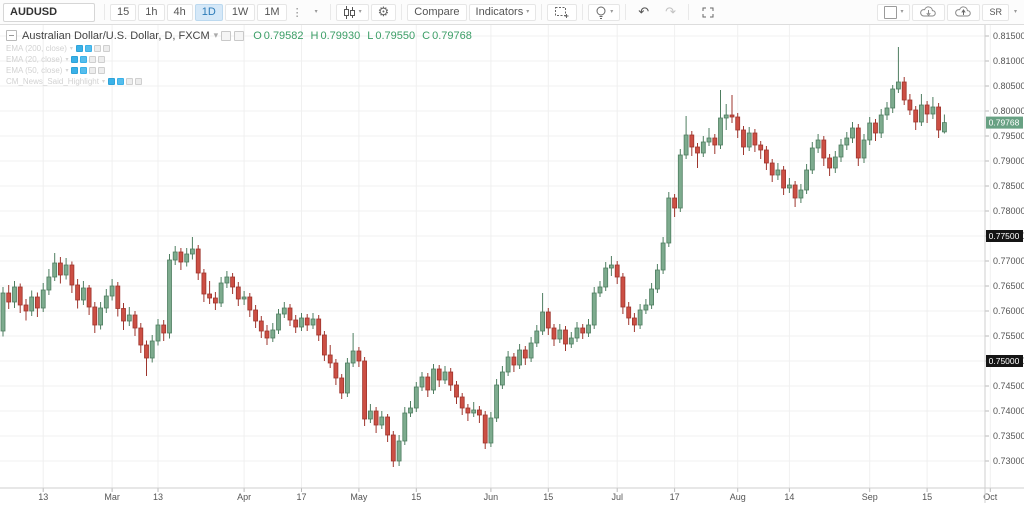  What do you see at coordinates (643, 12) in the screenshot?
I see `undo-button: ↶` at bounding box center [643, 12].